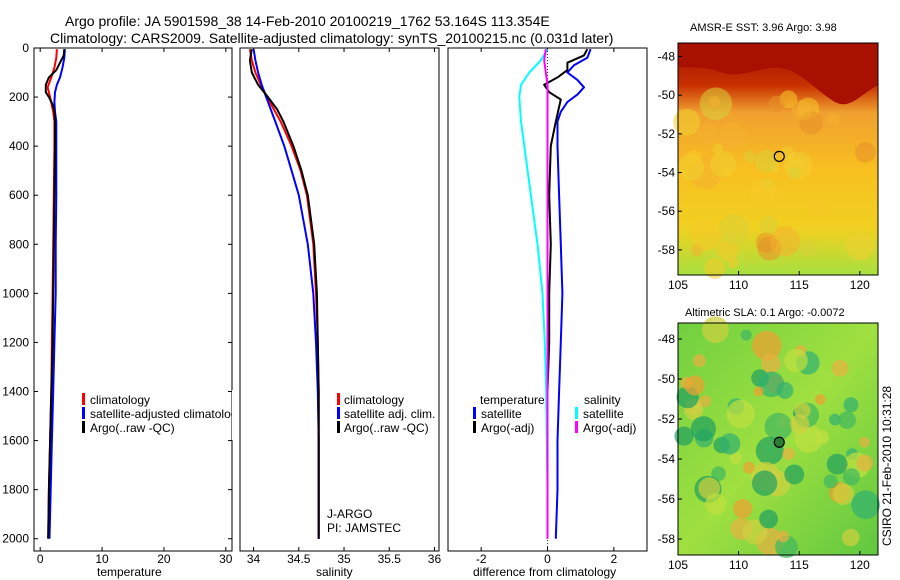 The height and width of the screenshot is (580, 900). Describe the element at coordinates (738, 565) in the screenshot. I see `map-x-tick-label: 110` at that location.